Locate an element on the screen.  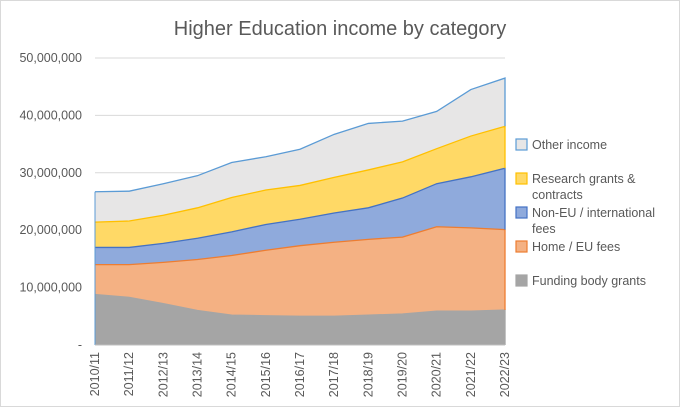
legend-label: Research grants & contracts is located at coordinates (584, 187).